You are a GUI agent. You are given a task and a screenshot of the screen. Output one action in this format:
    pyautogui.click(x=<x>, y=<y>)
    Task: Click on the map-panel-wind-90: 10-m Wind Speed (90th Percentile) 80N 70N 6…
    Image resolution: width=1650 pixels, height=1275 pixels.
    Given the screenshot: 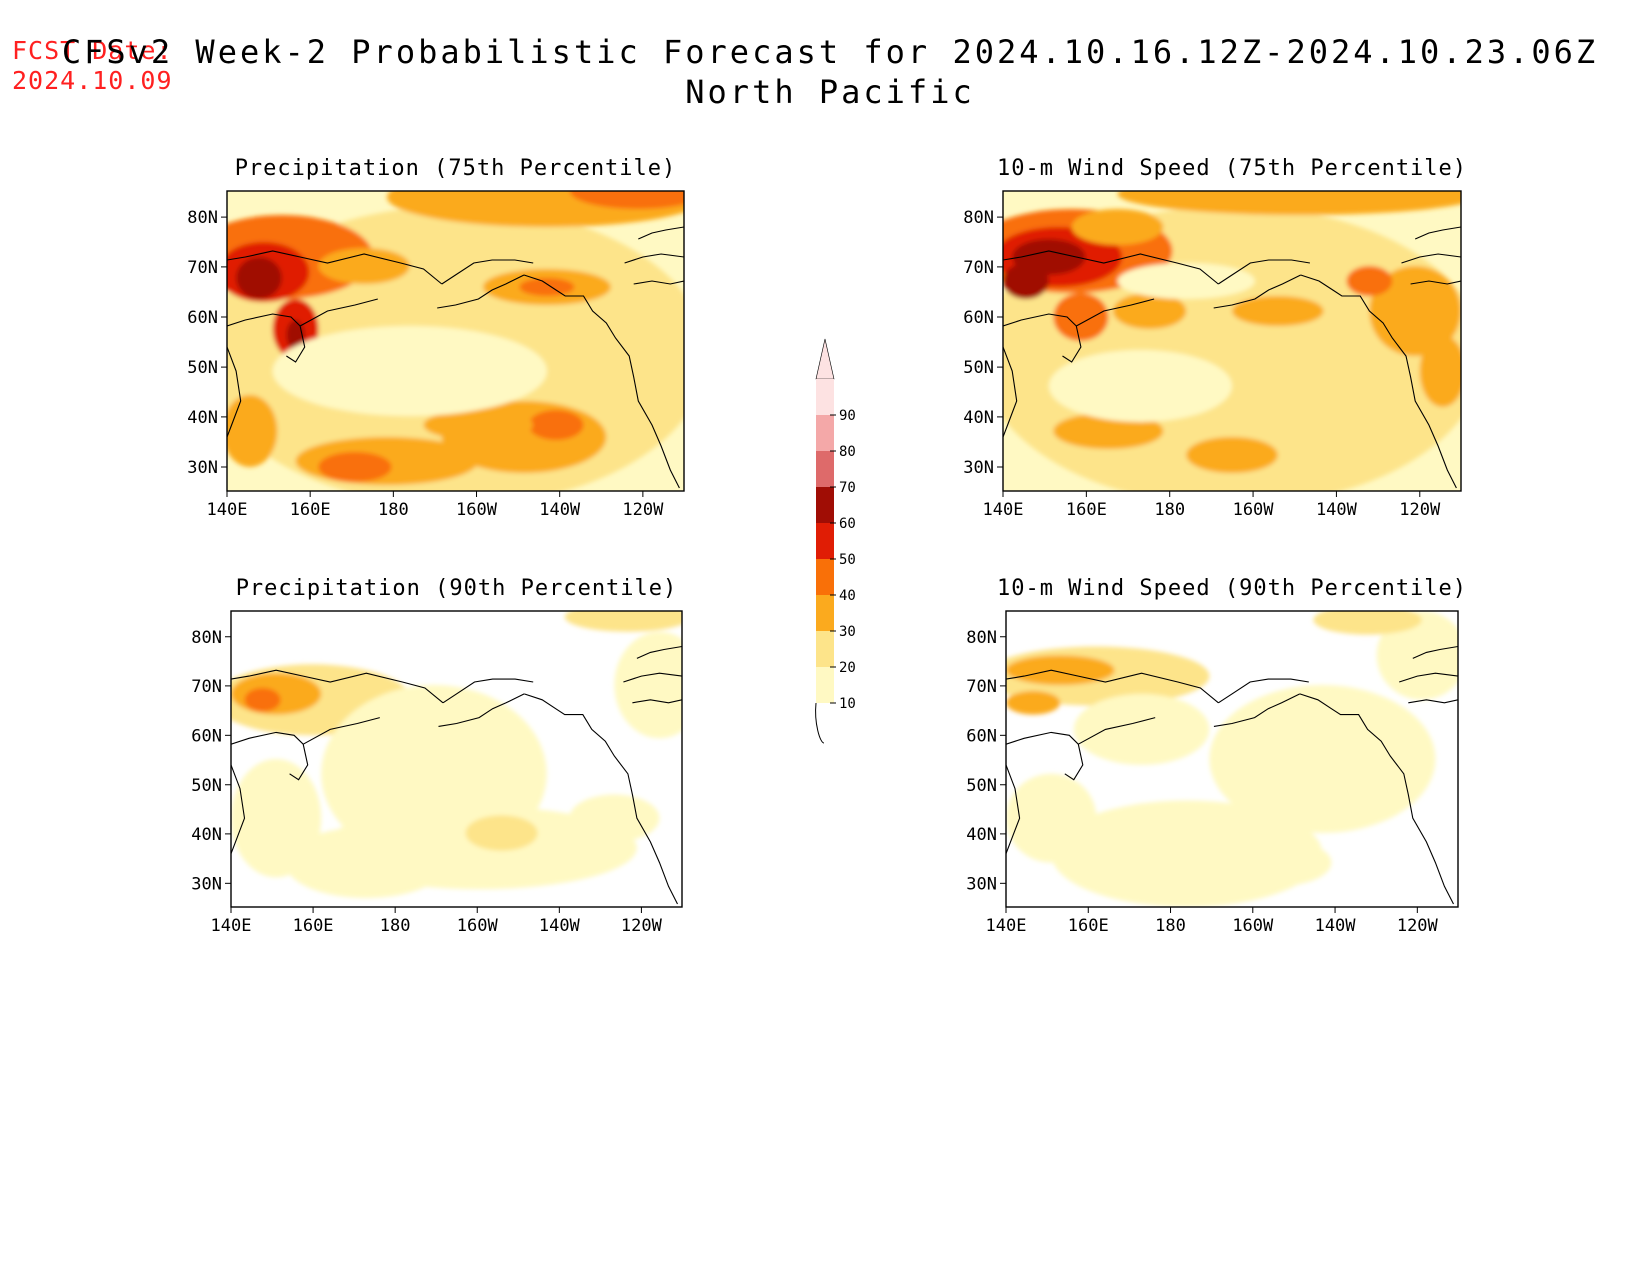 What is the action you would take?
    pyautogui.click(x=1216, y=756)
    